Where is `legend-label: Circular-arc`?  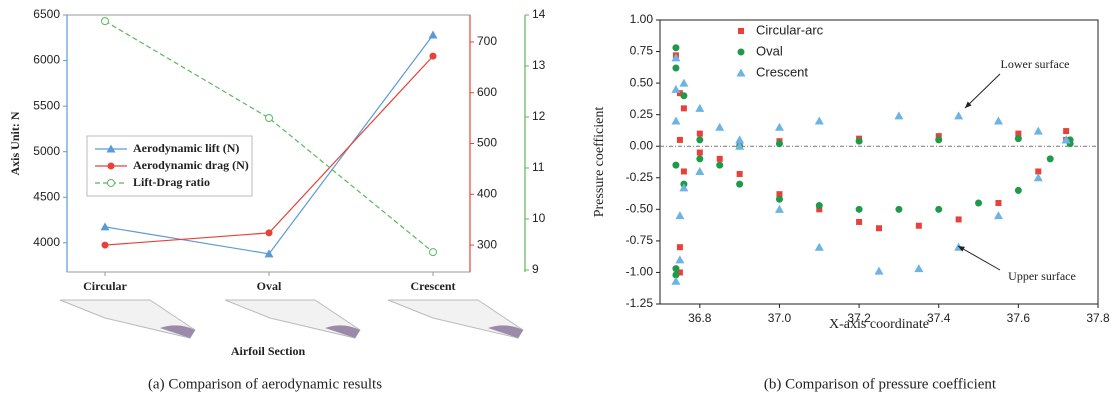
legend-label: Circular-arc is located at coordinates (790, 29).